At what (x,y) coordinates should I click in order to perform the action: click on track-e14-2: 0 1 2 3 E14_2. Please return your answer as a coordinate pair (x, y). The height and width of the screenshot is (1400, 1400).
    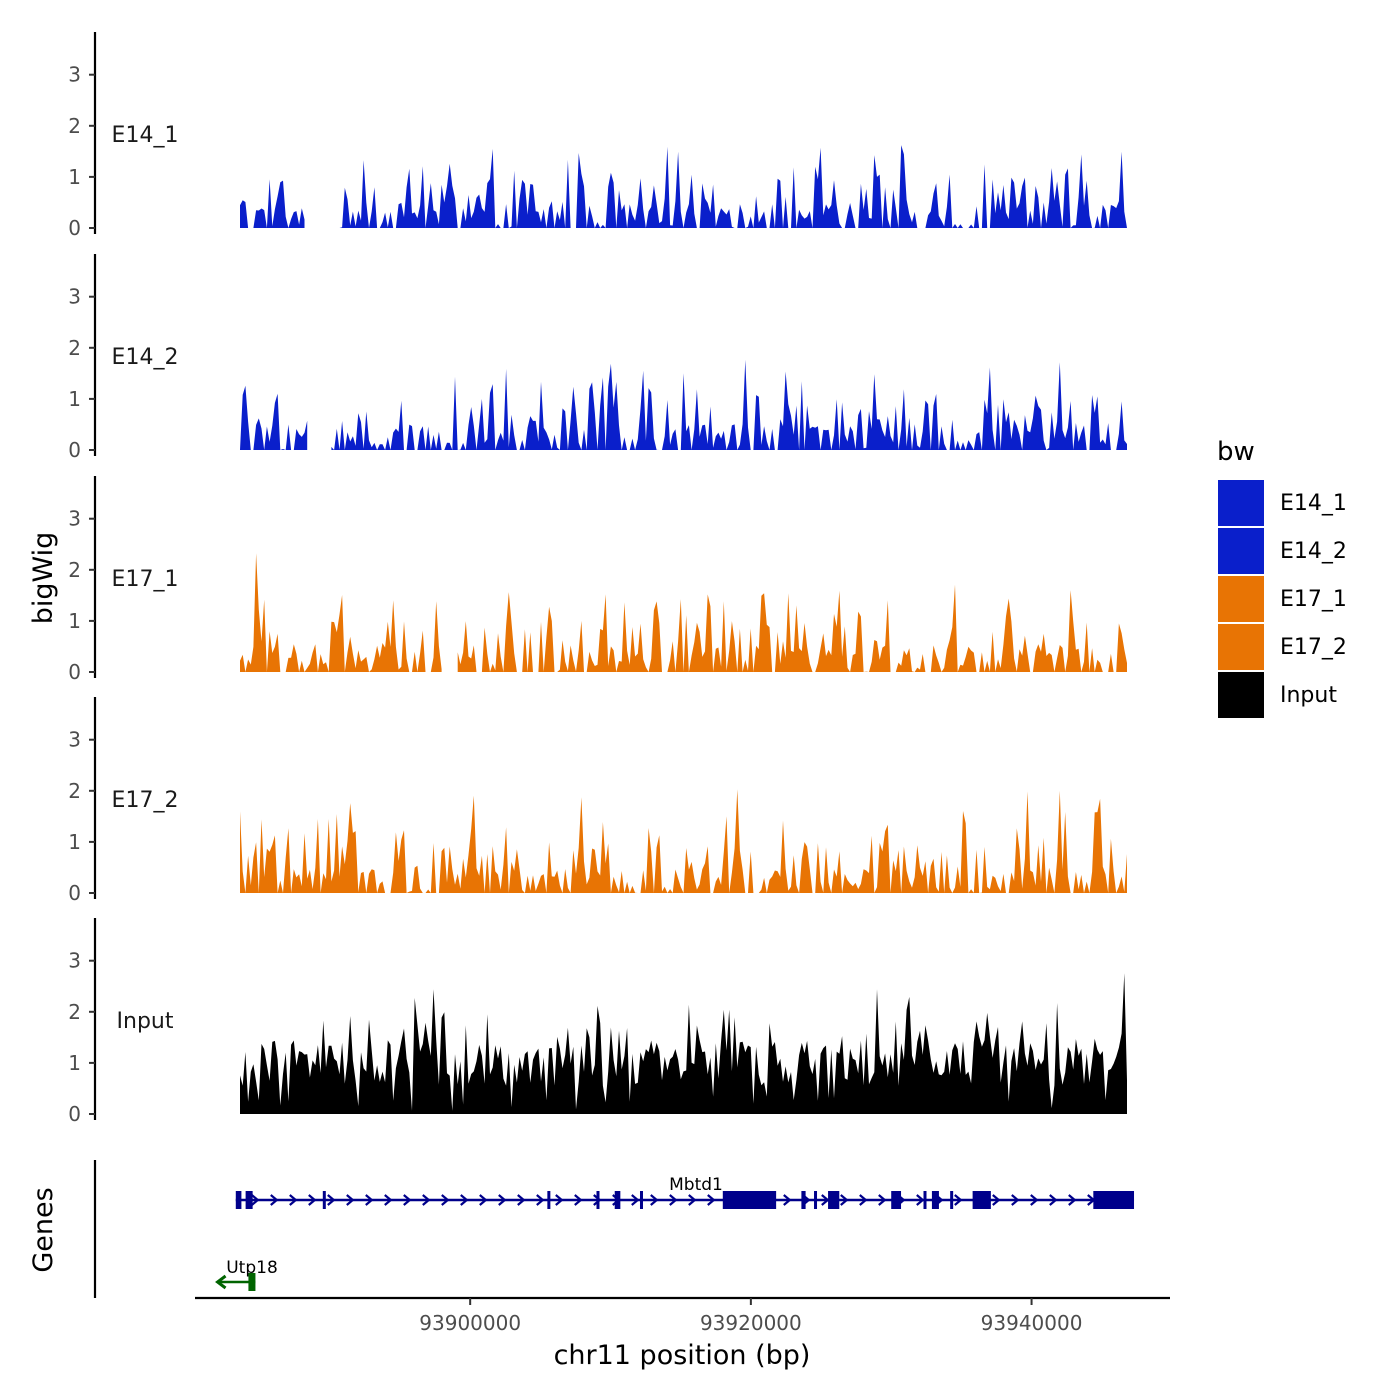
    Looking at the image, I should click on (597, 358).